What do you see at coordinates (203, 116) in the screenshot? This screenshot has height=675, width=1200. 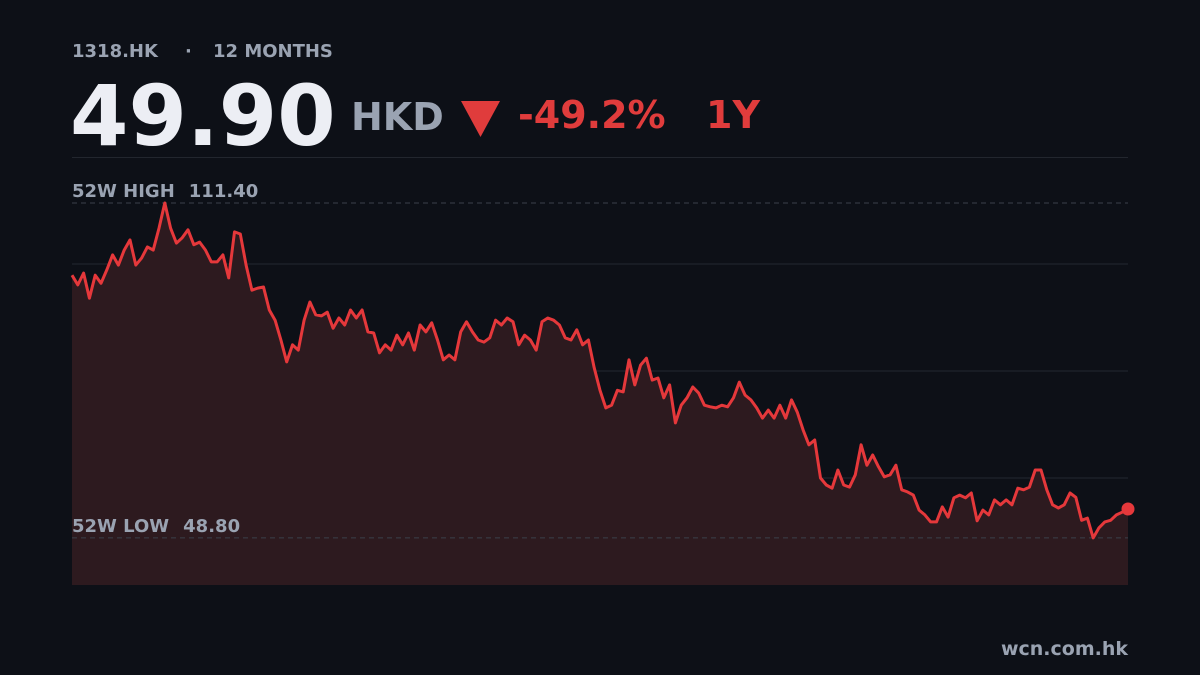 I see `price: 49.90` at bounding box center [203, 116].